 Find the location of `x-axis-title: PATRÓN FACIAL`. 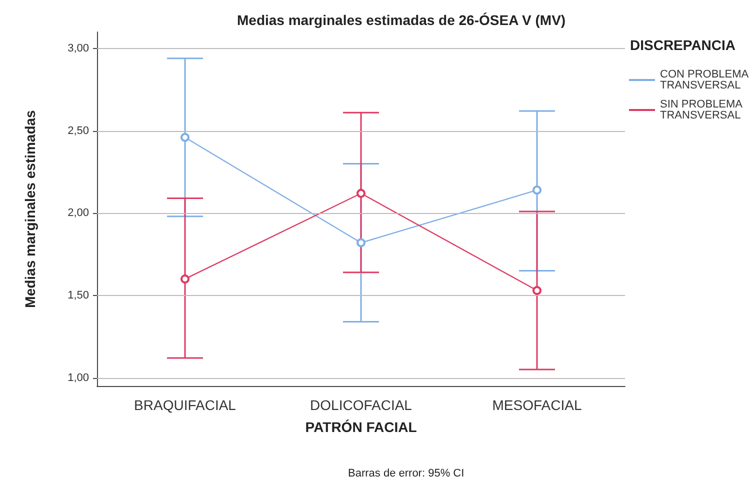

x-axis-title: PATRÓN FACIAL is located at coordinates (361, 427).